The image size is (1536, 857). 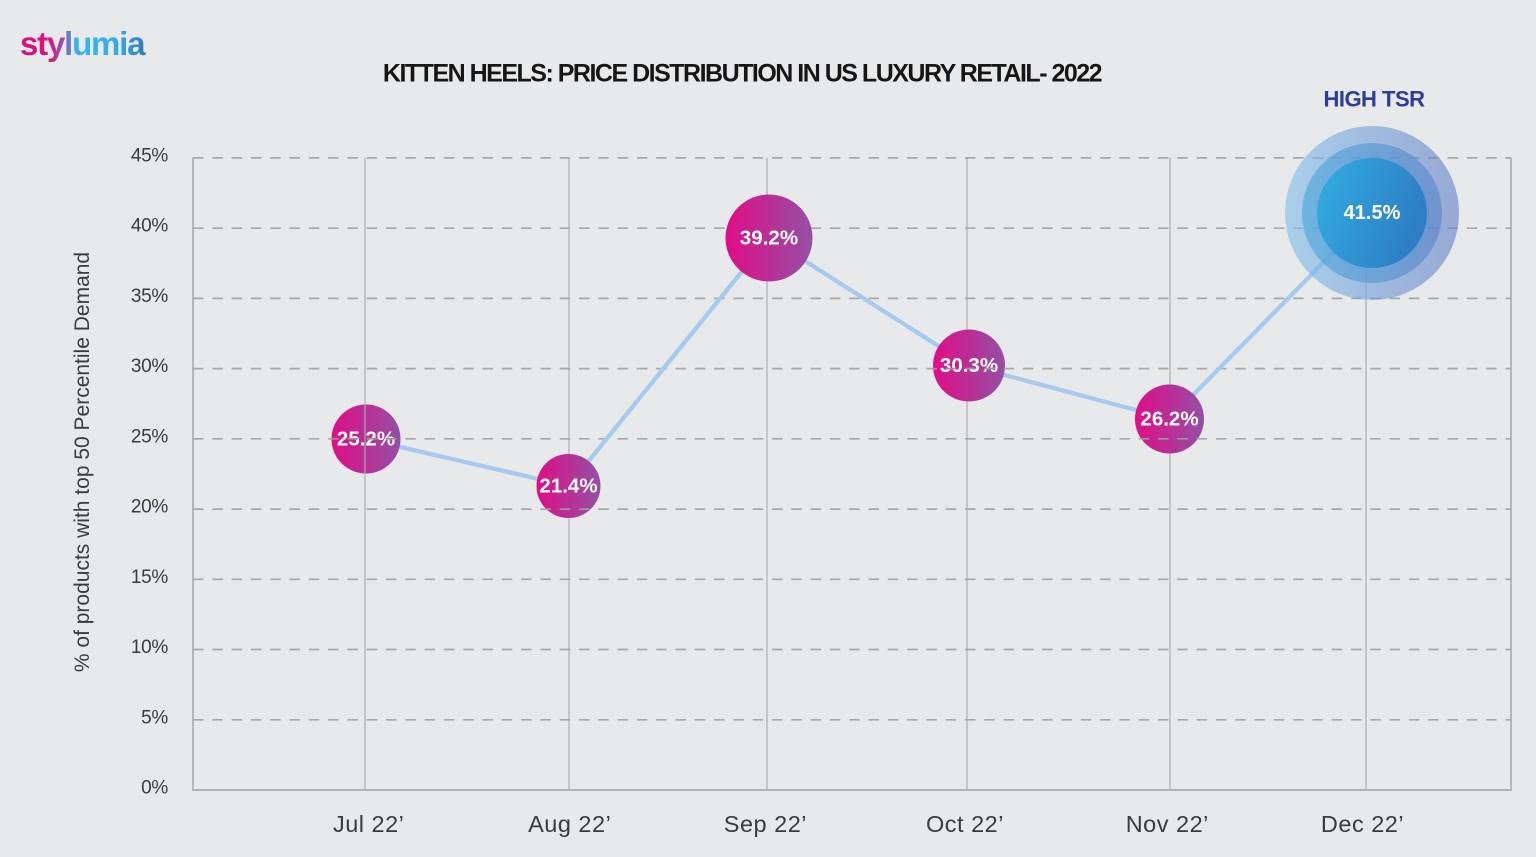 I want to click on svg-text: 0%, so click(x=154, y=788).